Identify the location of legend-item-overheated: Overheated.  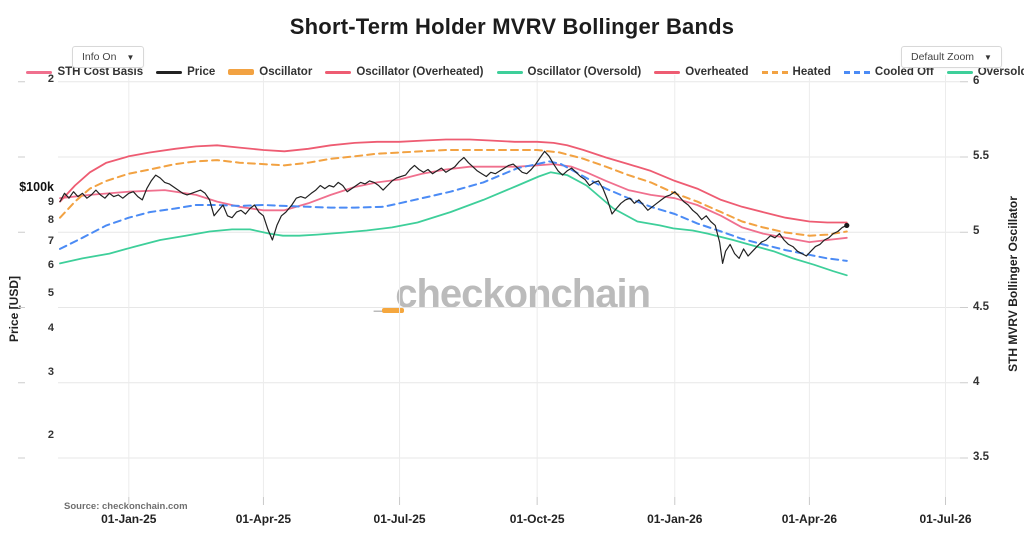
(701, 72).